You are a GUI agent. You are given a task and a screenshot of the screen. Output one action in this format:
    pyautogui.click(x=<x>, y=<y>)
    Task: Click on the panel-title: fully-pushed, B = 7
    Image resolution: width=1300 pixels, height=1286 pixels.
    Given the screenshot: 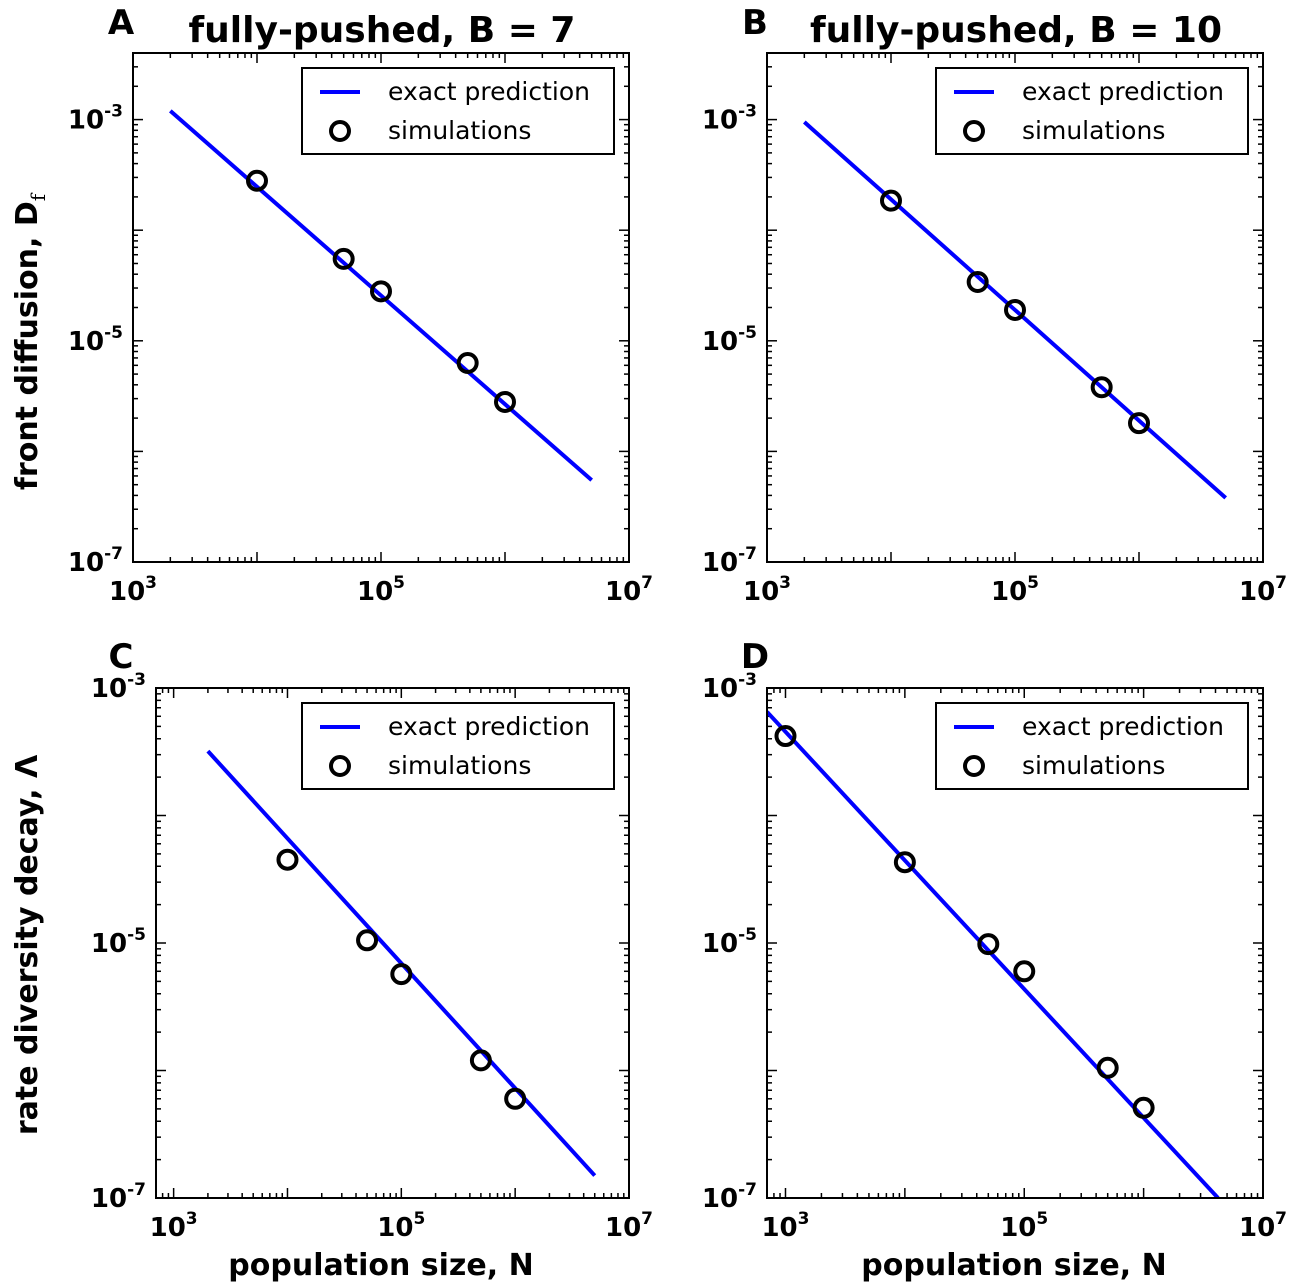 What is the action you would take?
    pyautogui.click(x=382, y=30)
    